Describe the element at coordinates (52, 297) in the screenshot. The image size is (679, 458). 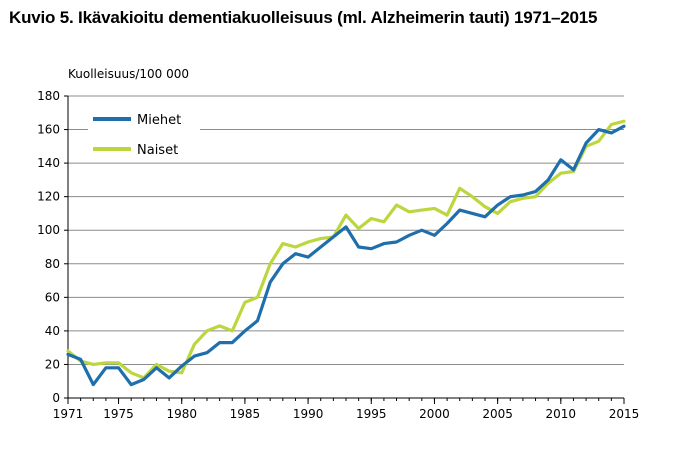
I see `y-tick-label: 60` at that location.